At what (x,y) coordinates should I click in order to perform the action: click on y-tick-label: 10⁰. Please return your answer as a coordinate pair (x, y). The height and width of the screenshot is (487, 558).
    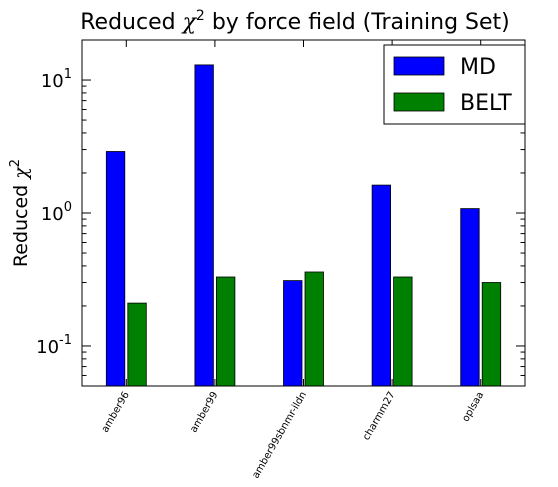
    Looking at the image, I should click on (56, 212).